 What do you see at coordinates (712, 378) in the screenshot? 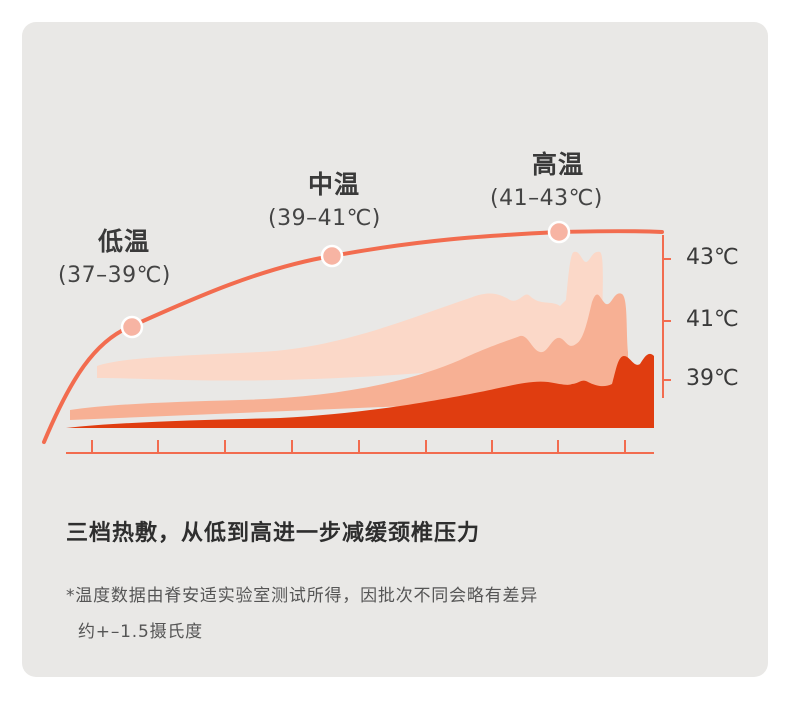
I see `y-tick-label-39: 39℃` at bounding box center [712, 378].